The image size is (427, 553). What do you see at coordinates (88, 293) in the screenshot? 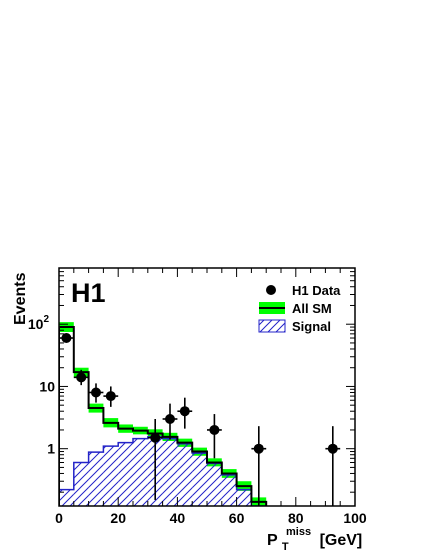
I see `experiment-label: H1` at bounding box center [88, 293].